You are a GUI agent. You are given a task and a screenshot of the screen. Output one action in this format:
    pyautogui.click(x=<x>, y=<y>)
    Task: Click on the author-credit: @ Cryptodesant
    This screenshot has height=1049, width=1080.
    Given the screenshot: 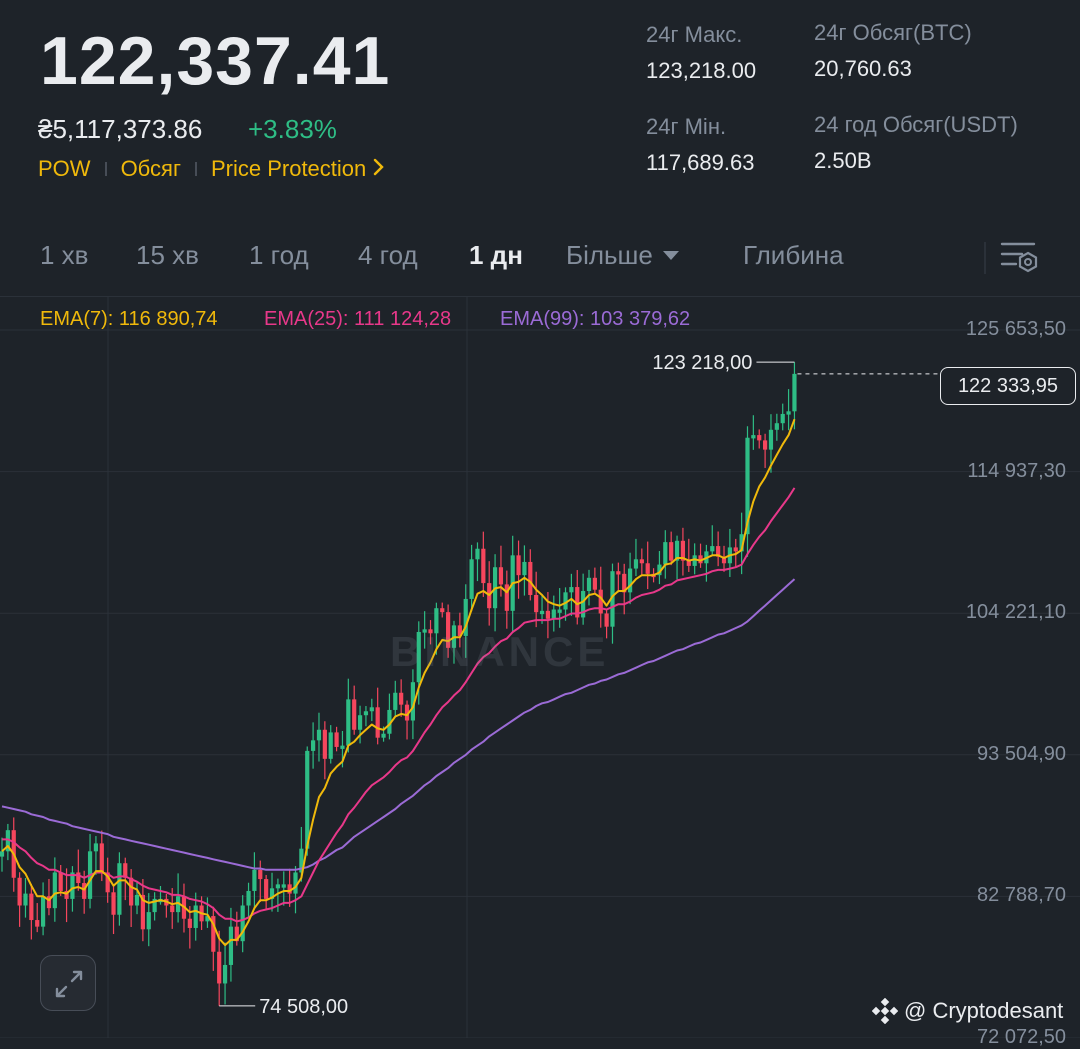 What is the action you would take?
    pyautogui.click(x=967, y=1011)
    